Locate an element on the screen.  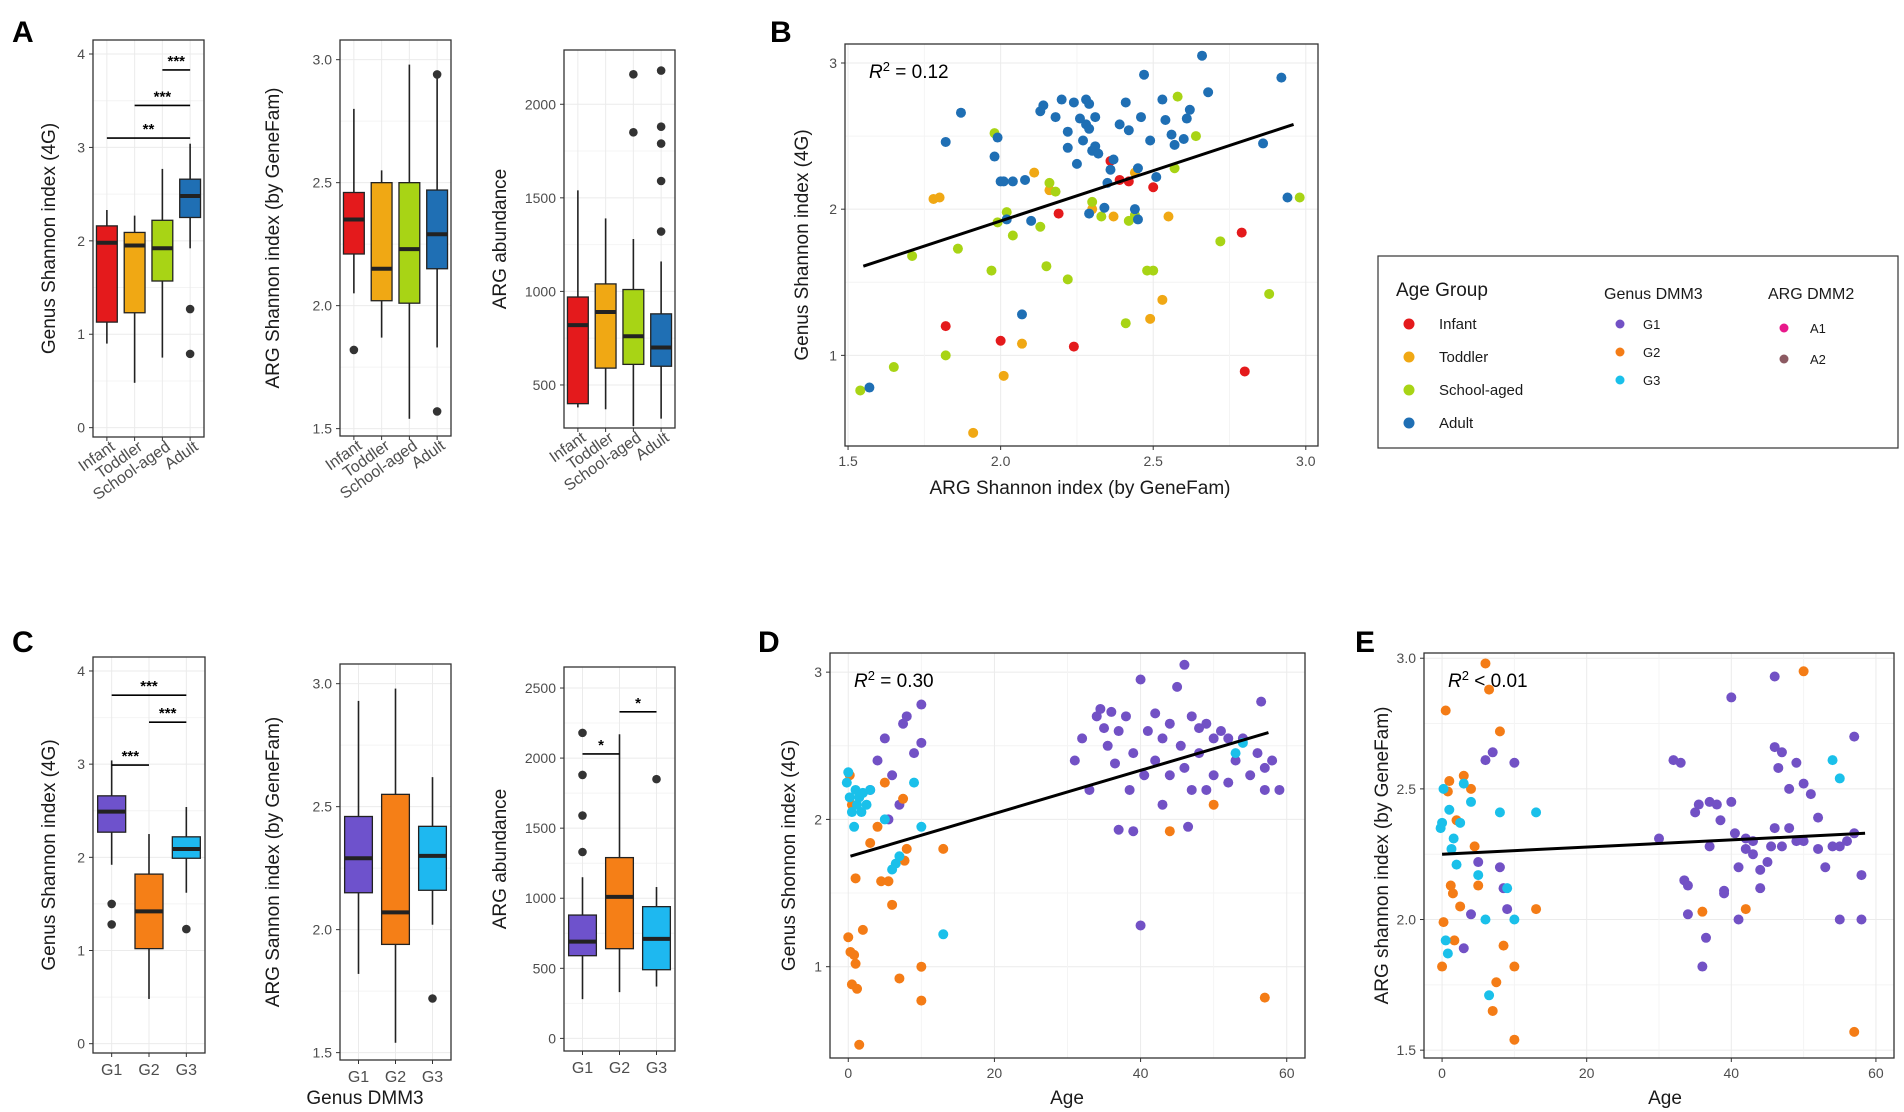
y-tick-label: 2000 is located at coordinates (540, 758).